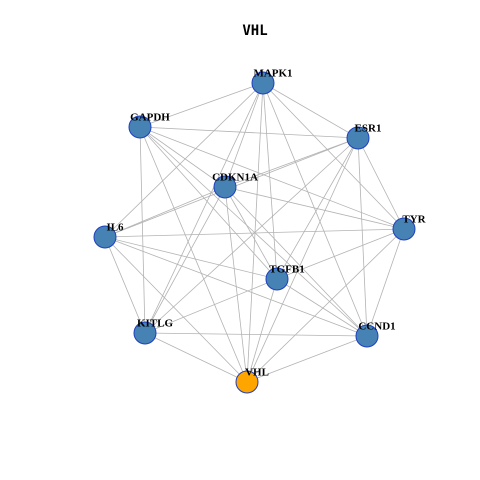 The image size is (480, 480). What do you see at coordinates (376, 327) in the screenshot?
I see `node-label: CCND1` at bounding box center [376, 327].